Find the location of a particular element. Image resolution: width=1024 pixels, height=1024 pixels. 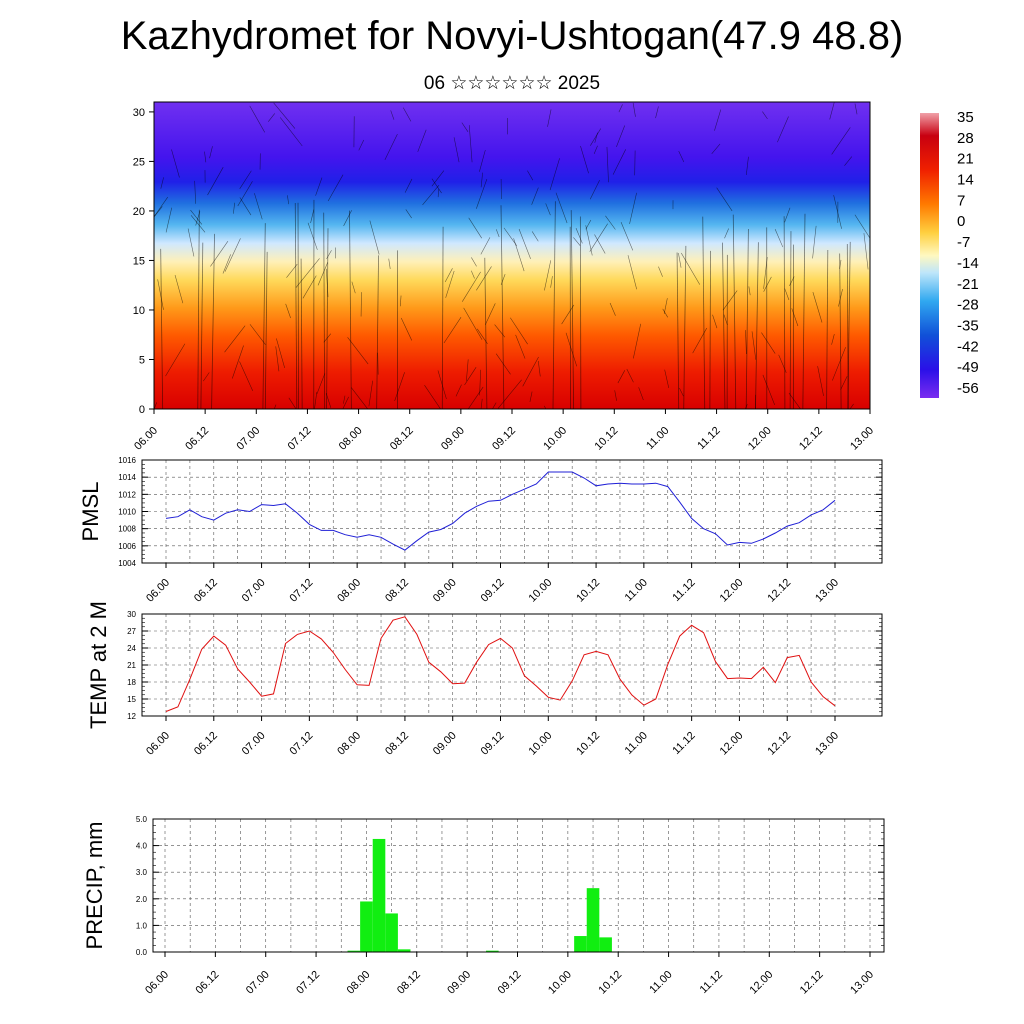

x-tick-label: 09.00 is located at coordinates (445, 591).